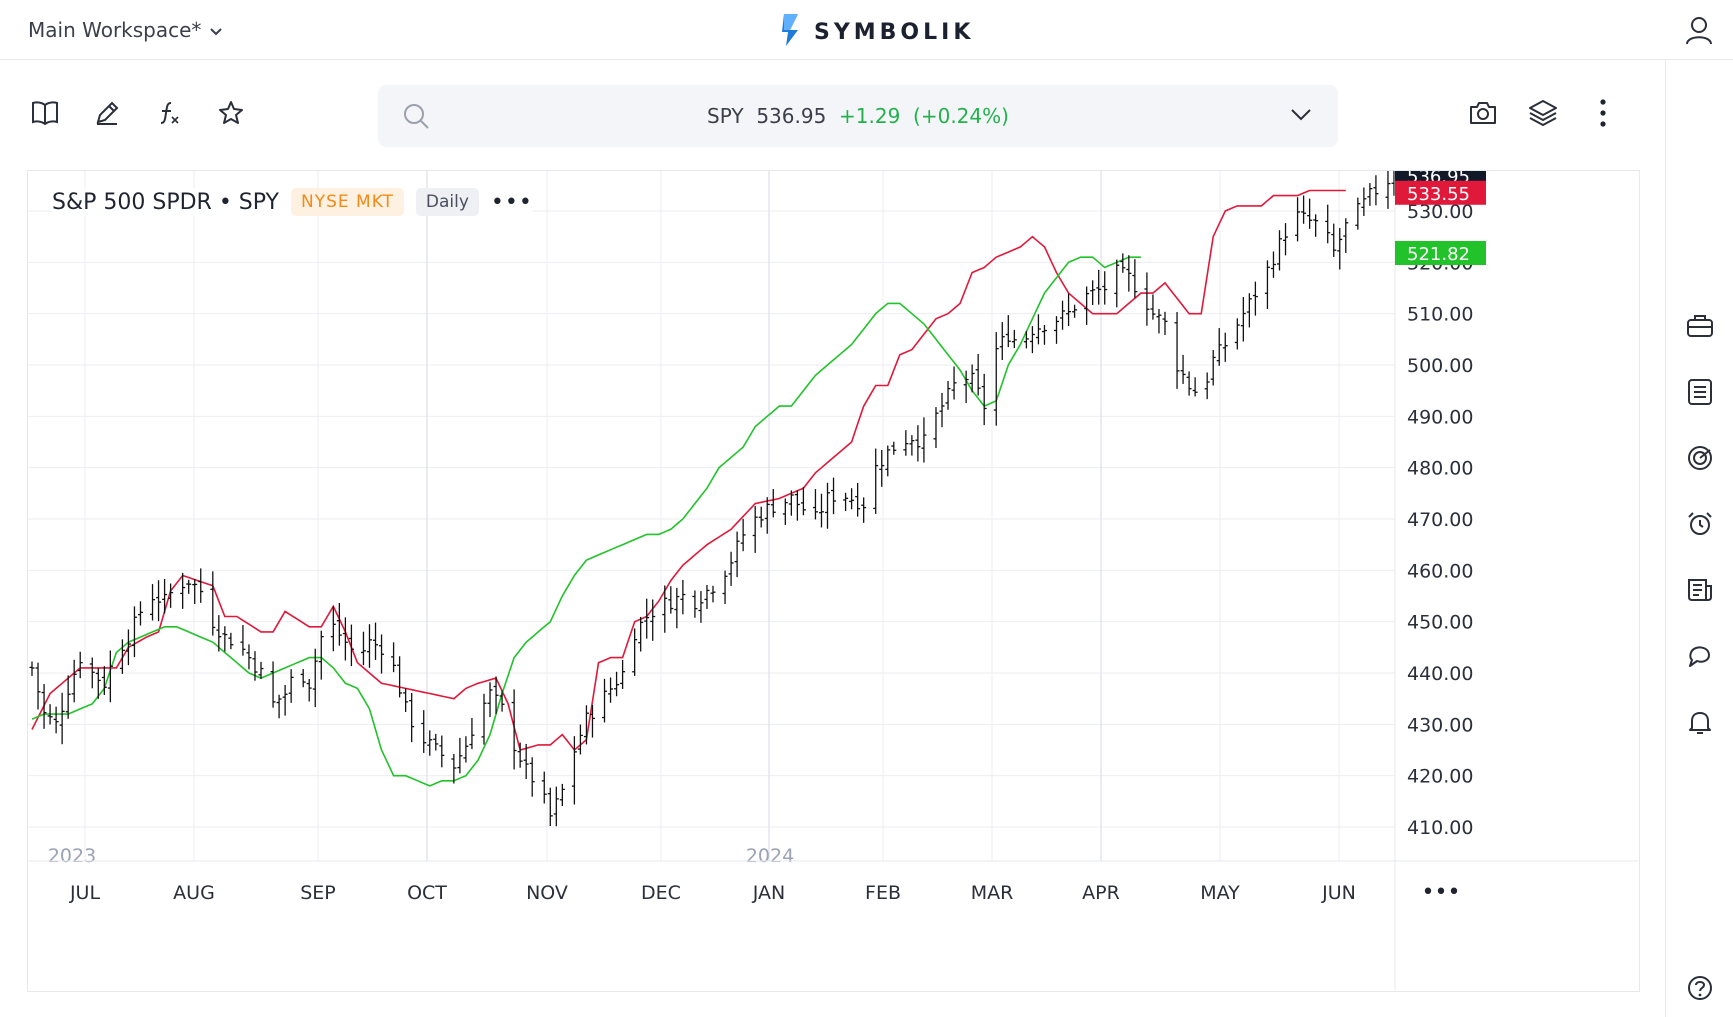 The image size is (1733, 1017). I want to click on book-icon, so click(45, 113).